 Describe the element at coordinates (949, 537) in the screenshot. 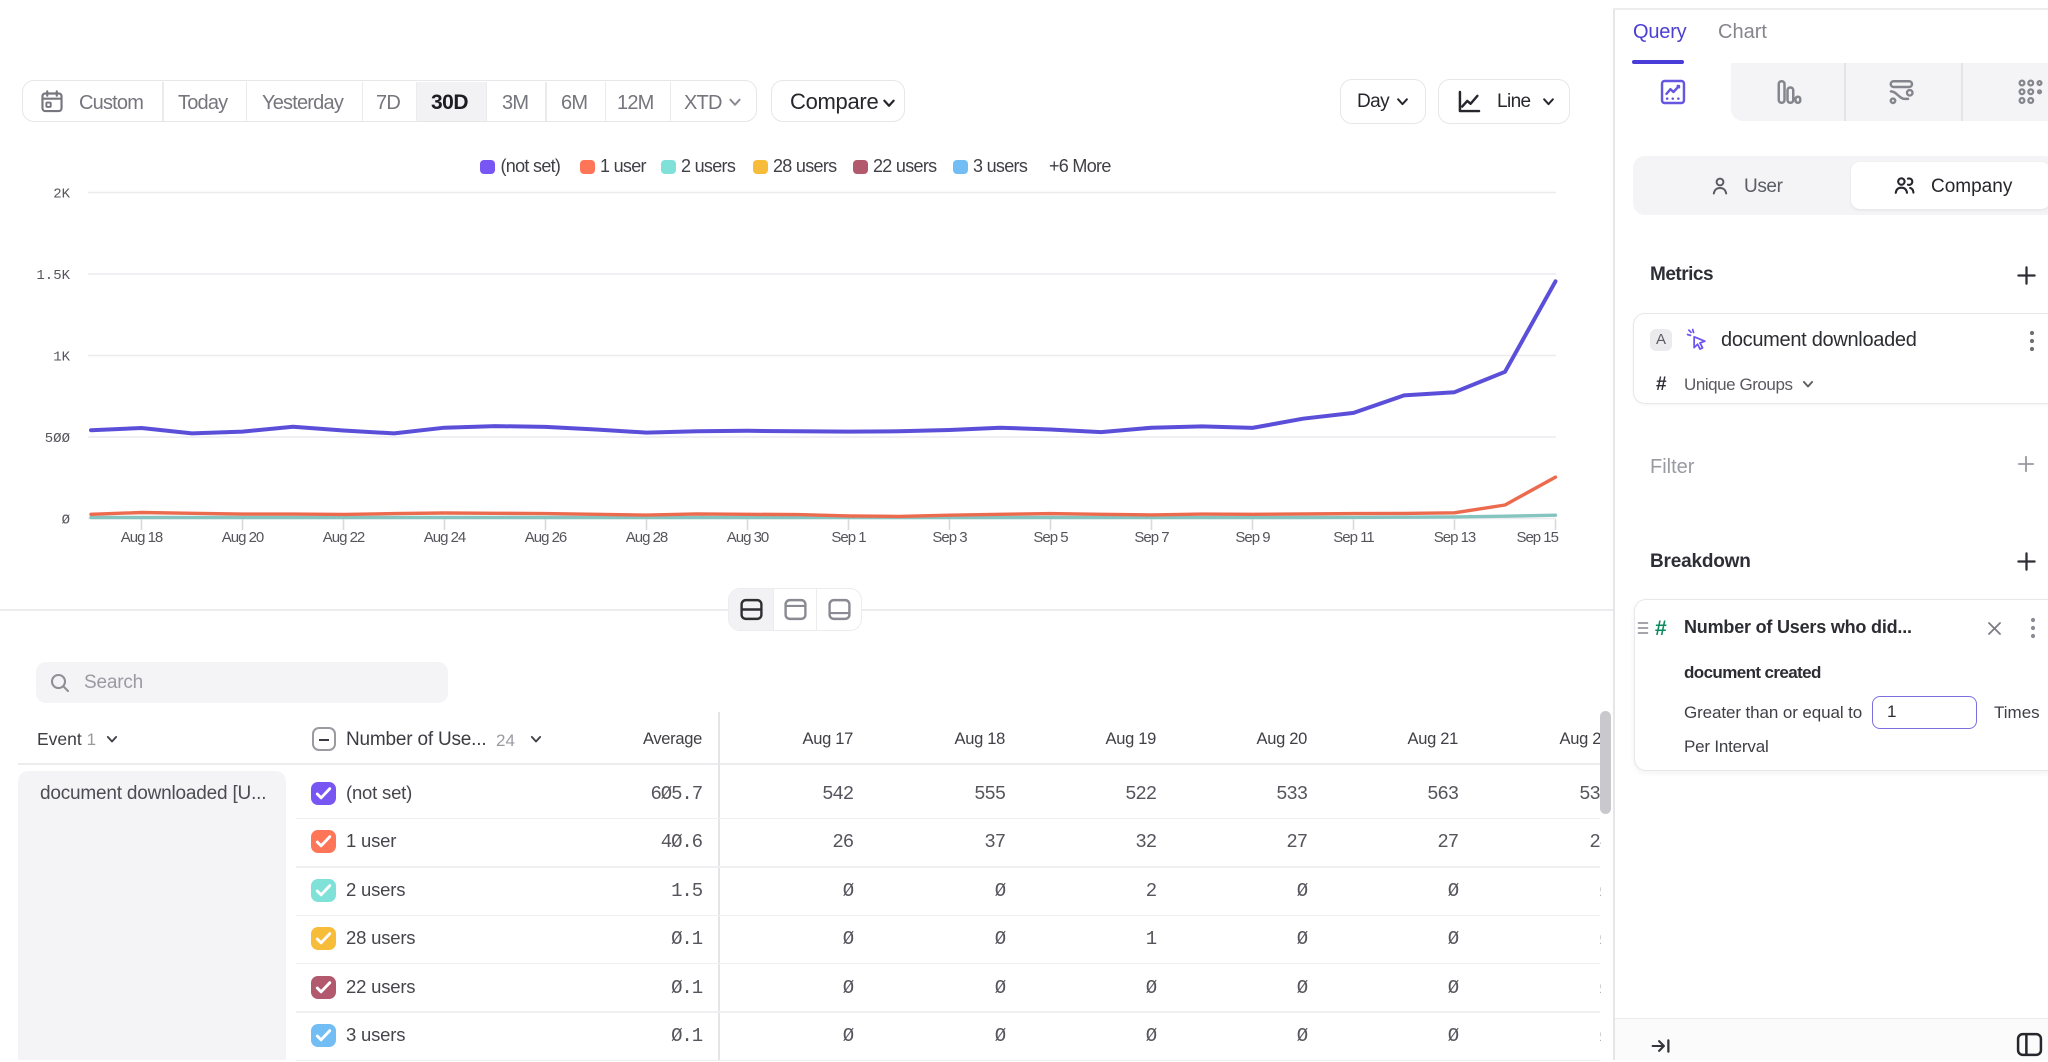

I see `svg-text: Sep 3` at that location.